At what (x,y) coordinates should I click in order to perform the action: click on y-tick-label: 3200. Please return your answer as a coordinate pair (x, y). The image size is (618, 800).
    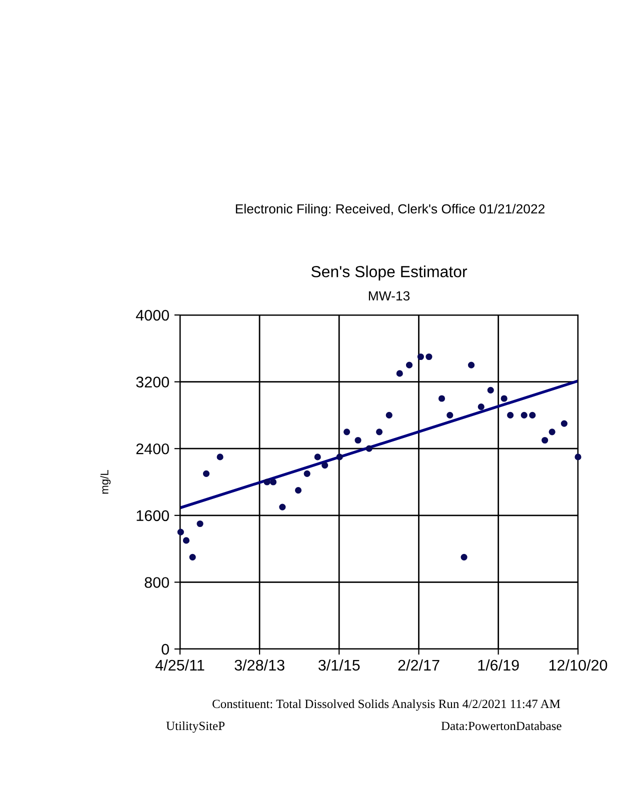
    Looking at the image, I should click on (152, 382).